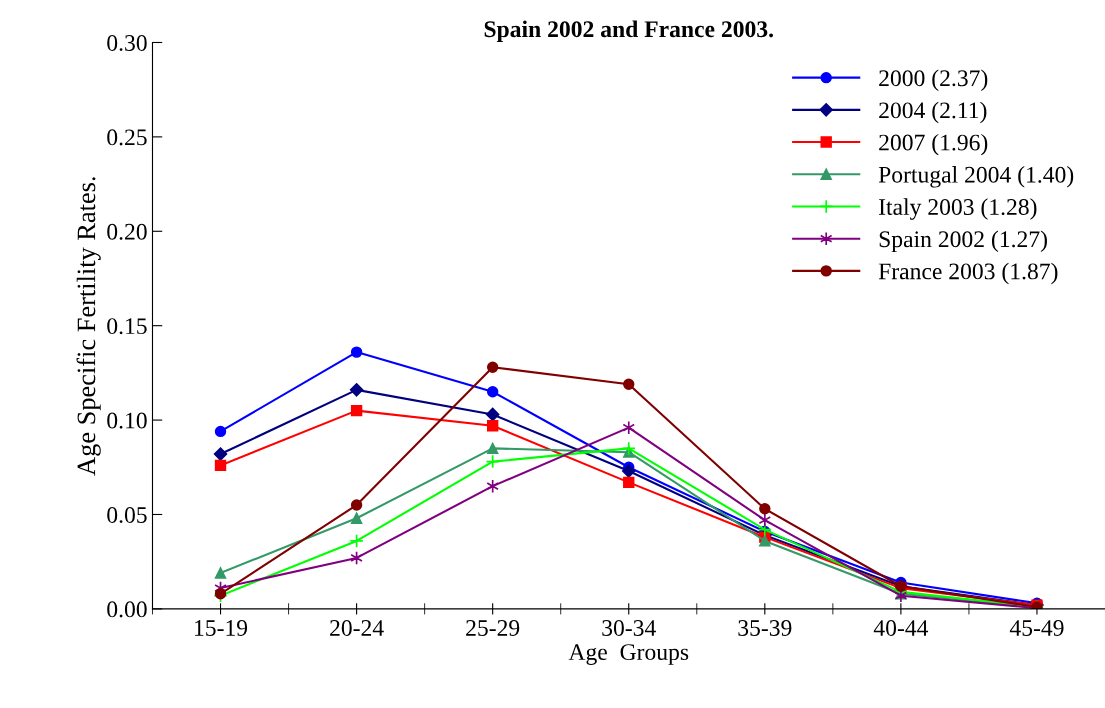  Describe the element at coordinates (976, 177) in the screenshot. I see `legend-label: Portugal 2004 (1.40)` at that location.